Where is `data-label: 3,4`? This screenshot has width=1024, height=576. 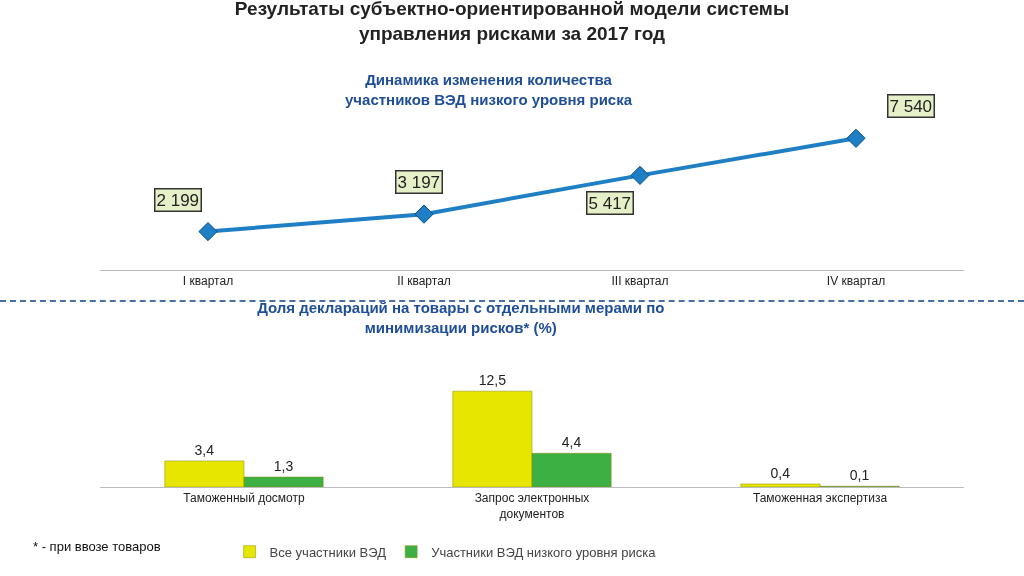
data-label: 3,4 is located at coordinates (204, 449).